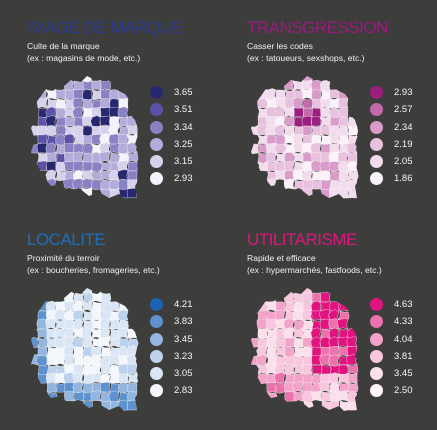 This screenshot has height=430, width=437. Describe the element at coordinates (403, 356) in the screenshot. I see `legend-item: 3.81` at that location.